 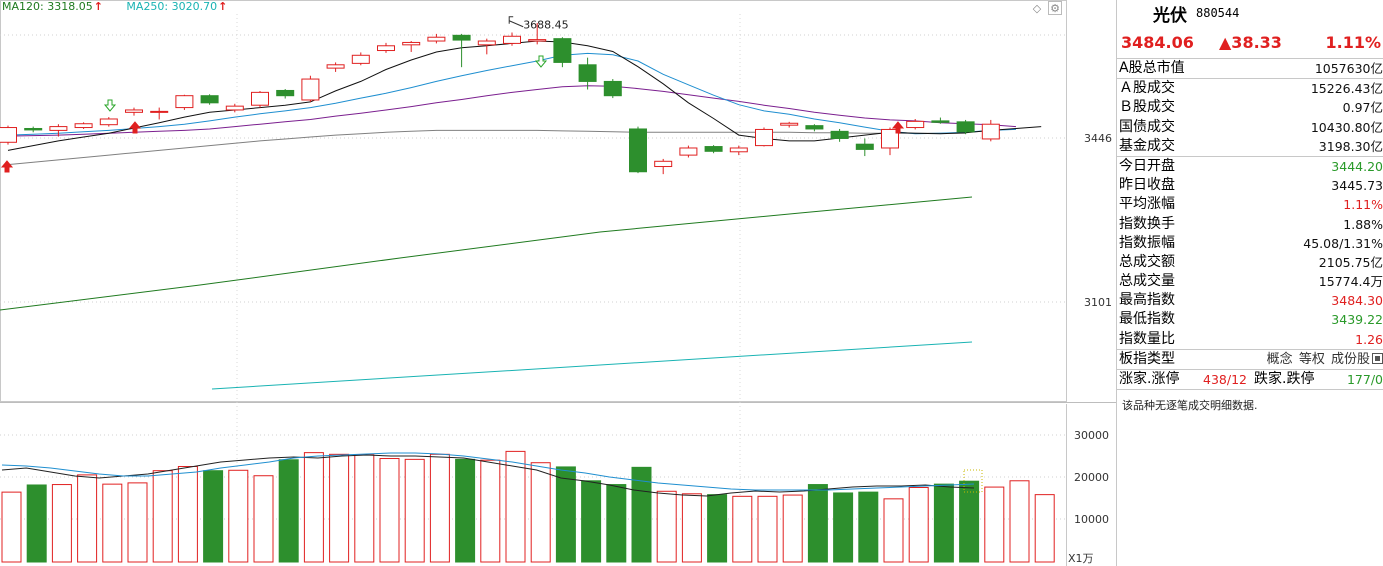 I want to click on stat-value: 15774.4万, so click(x=1350, y=282).